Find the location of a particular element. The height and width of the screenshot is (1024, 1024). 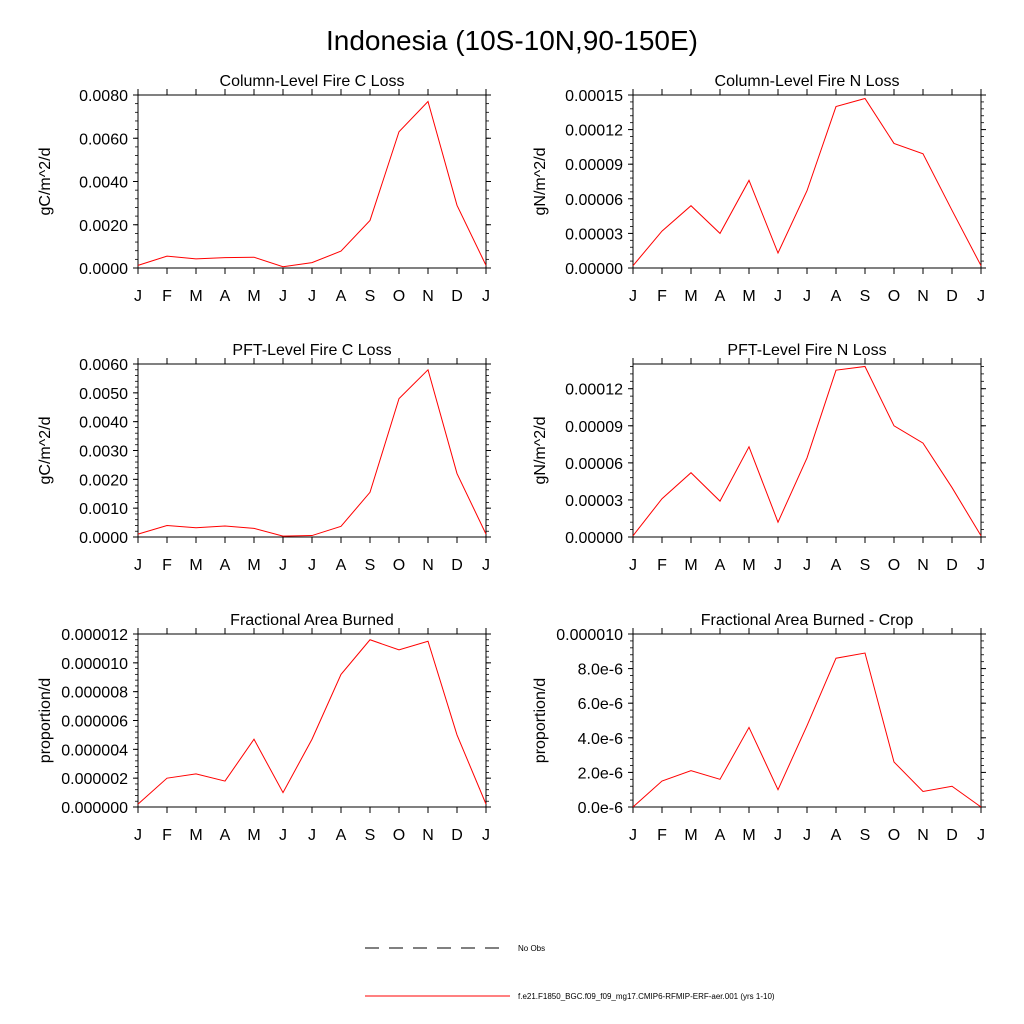

y-tick-label: 0.00015 is located at coordinates (594, 96).